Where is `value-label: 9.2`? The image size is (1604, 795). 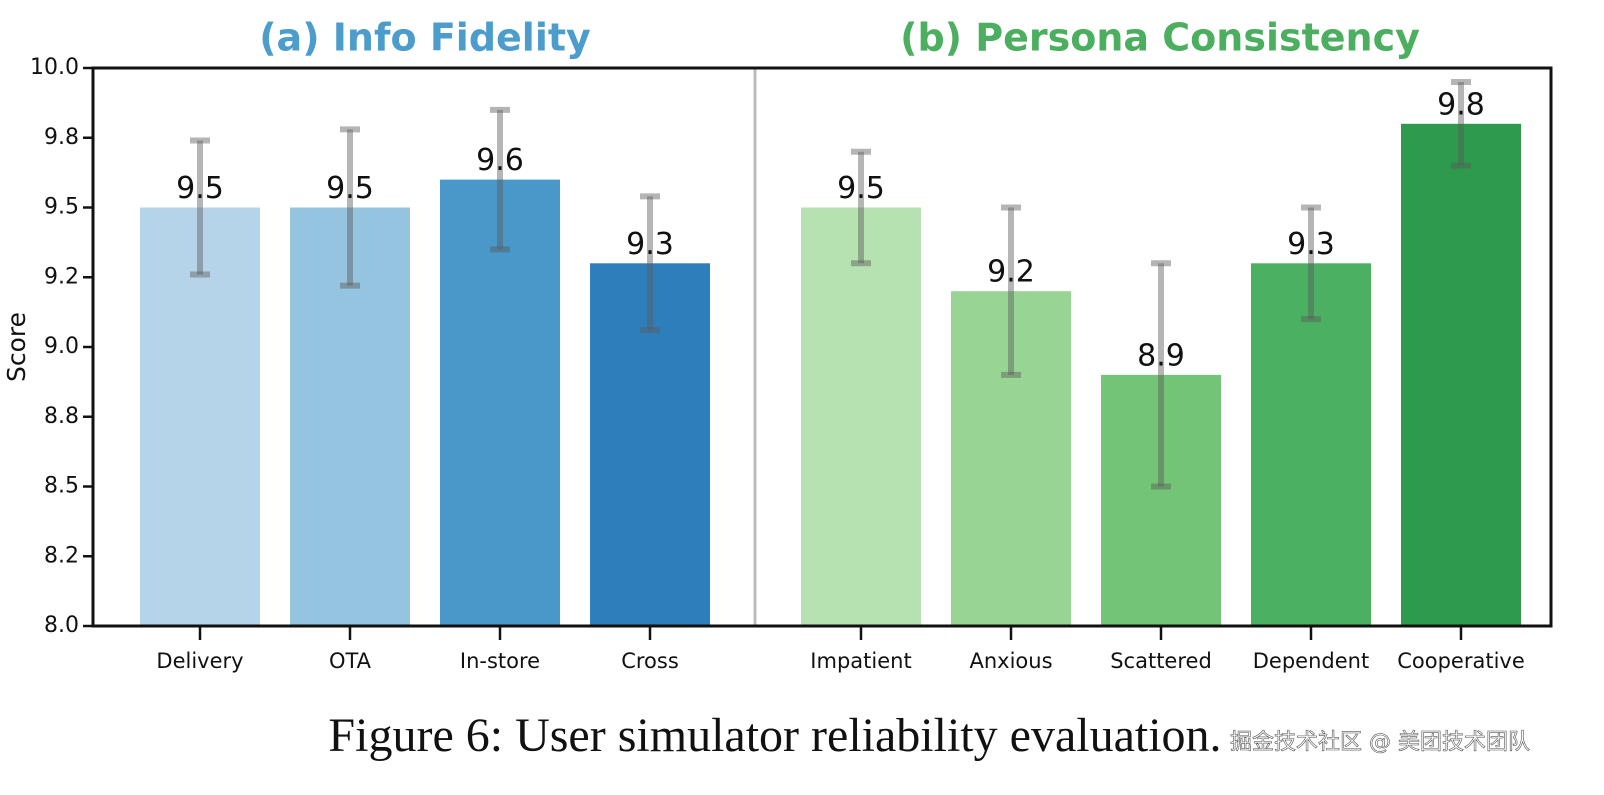
value-label: 9.2 is located at coordinates (1011, 272).